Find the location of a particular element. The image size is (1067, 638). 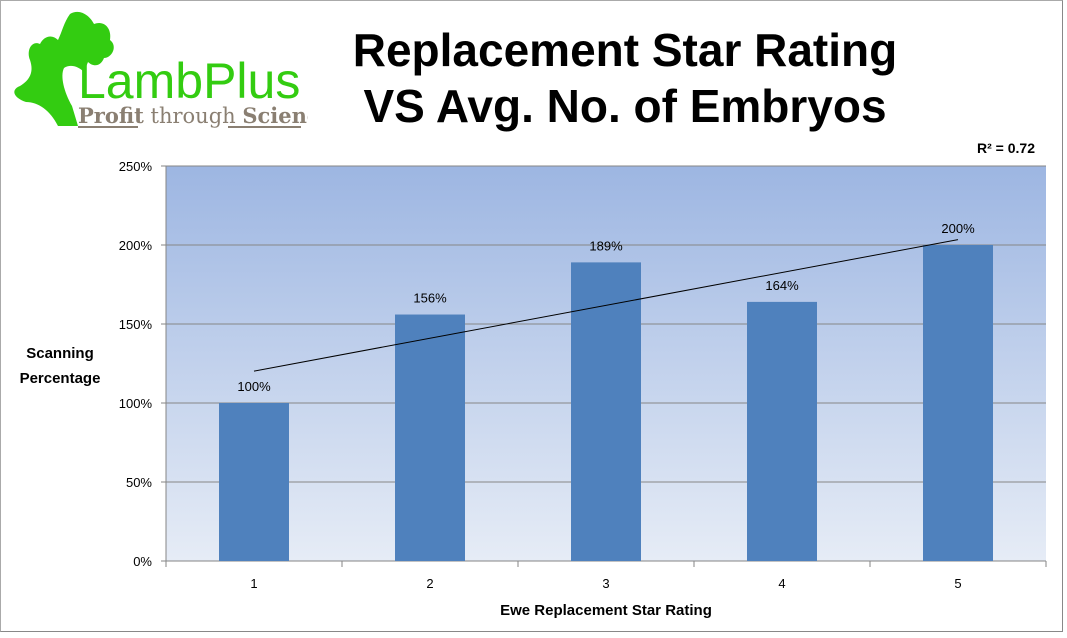

data-label: 164% is located at coordinates (782, 285).